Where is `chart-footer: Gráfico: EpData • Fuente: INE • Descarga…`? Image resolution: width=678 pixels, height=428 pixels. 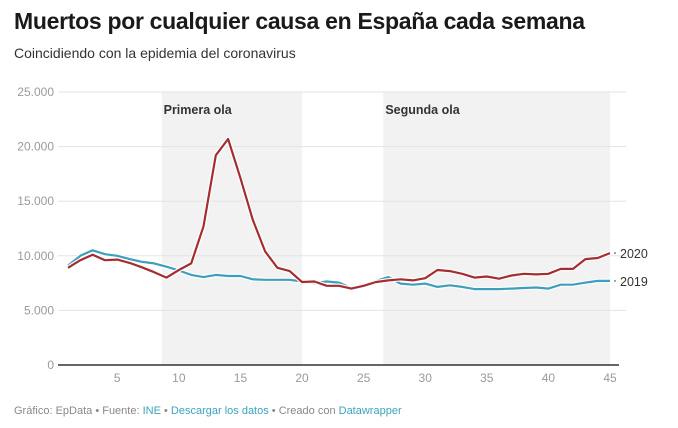 chart-footer: Gráfico: EpData • Fuente: INE • Descarga… is located at coordinates (208, 411).